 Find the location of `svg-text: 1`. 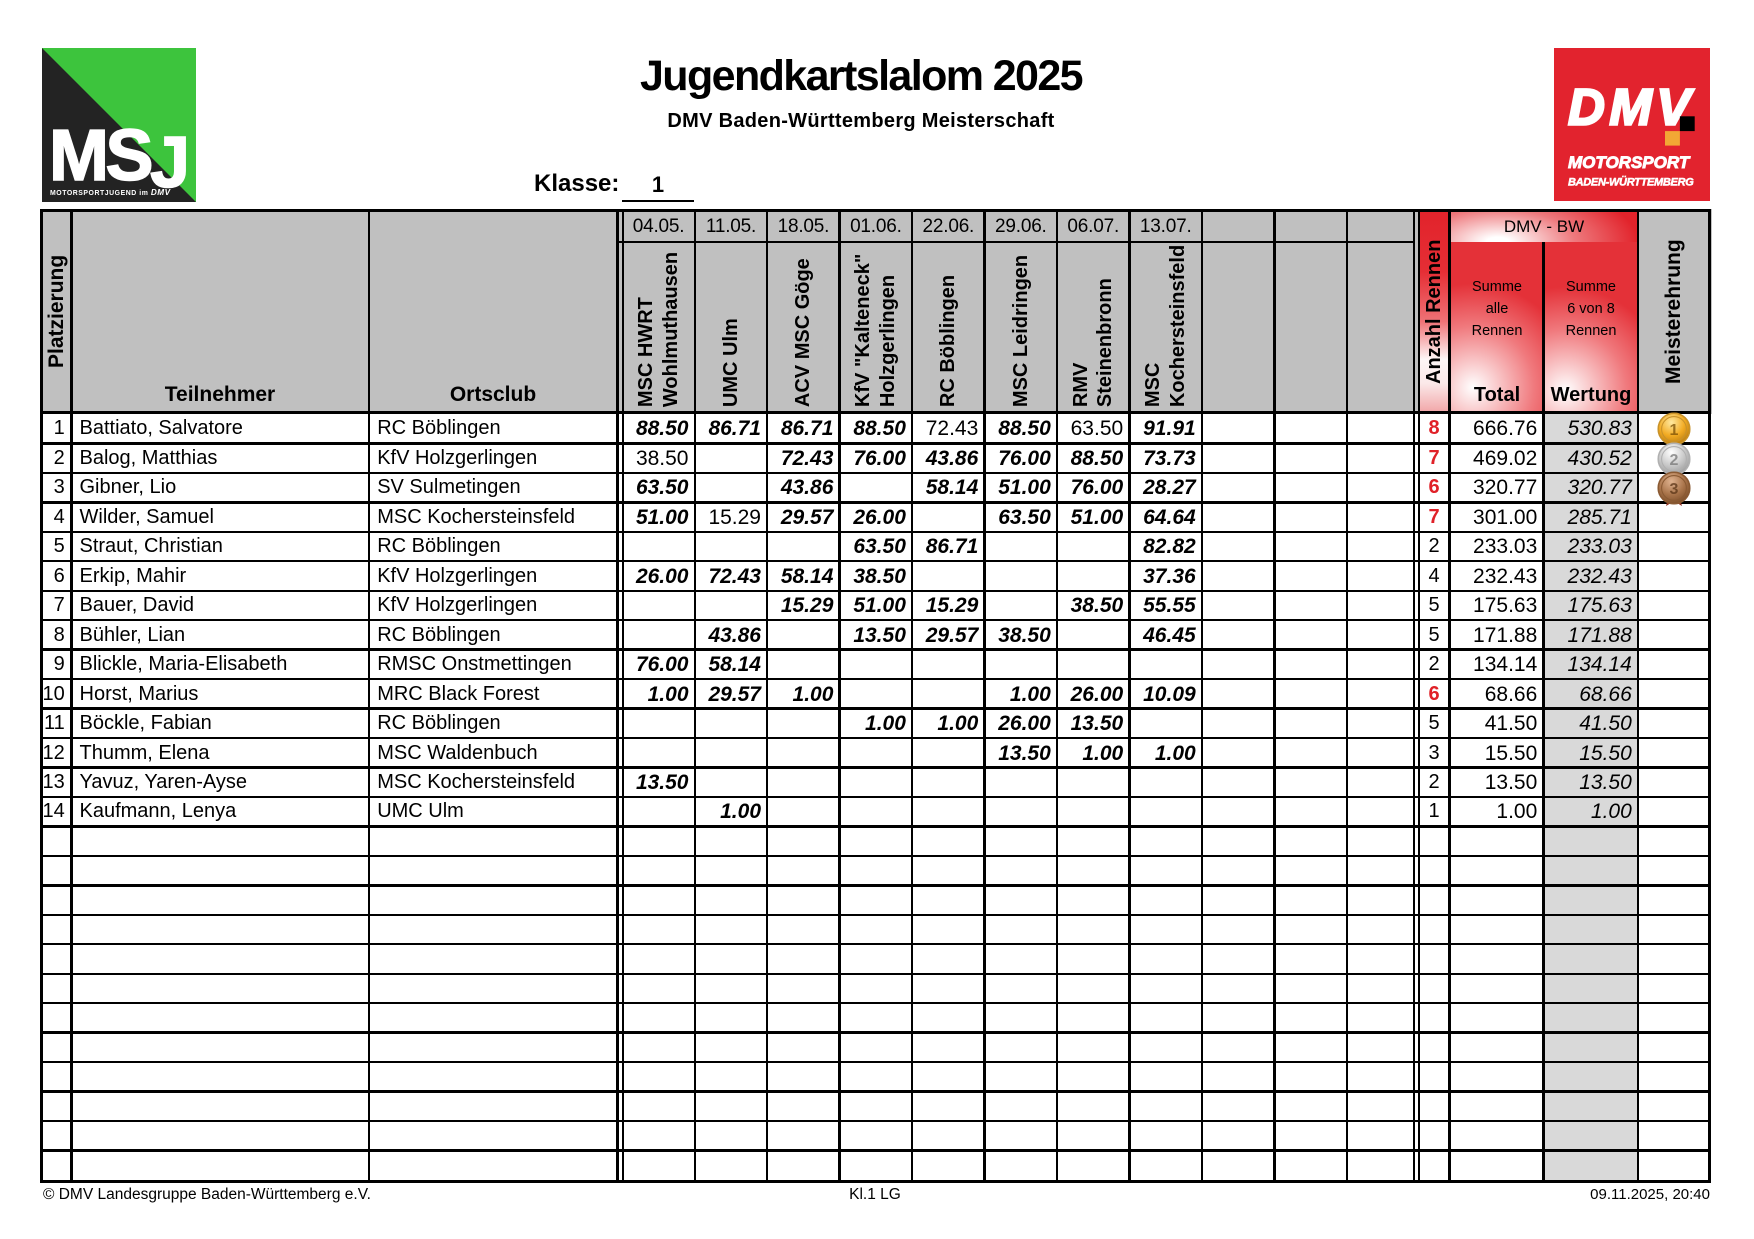

svg-text: 1 is located at coordinates (1673, 430).